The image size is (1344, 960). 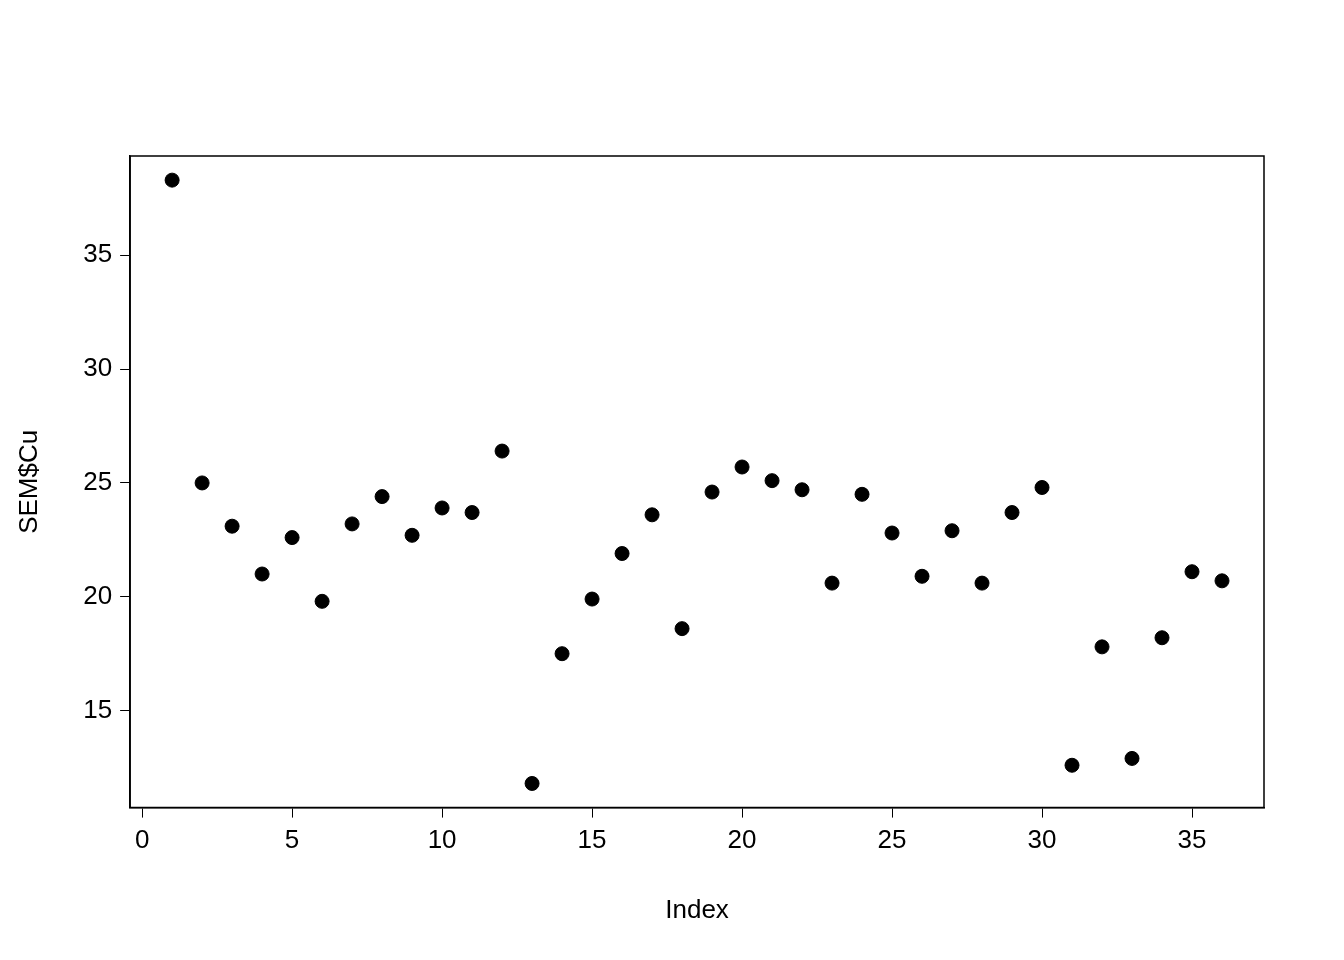 What do you see at coordinates (1192, 839) in the screenshot?
I see `x-tick-label: 35` at bounding box center [1192, 839].